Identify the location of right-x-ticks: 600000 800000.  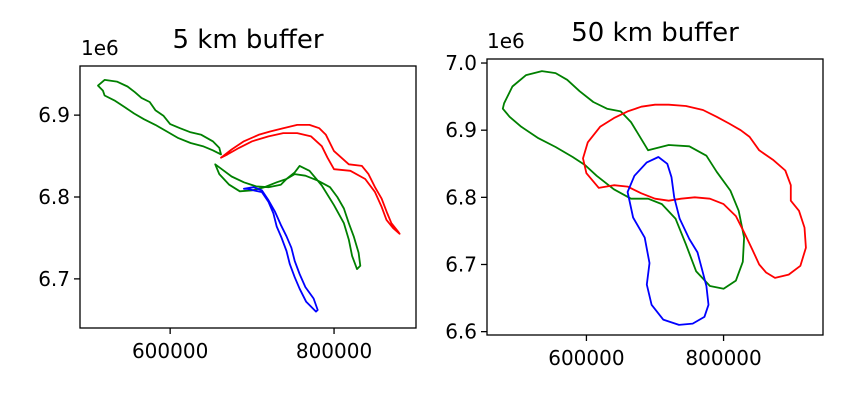
(655, 352).